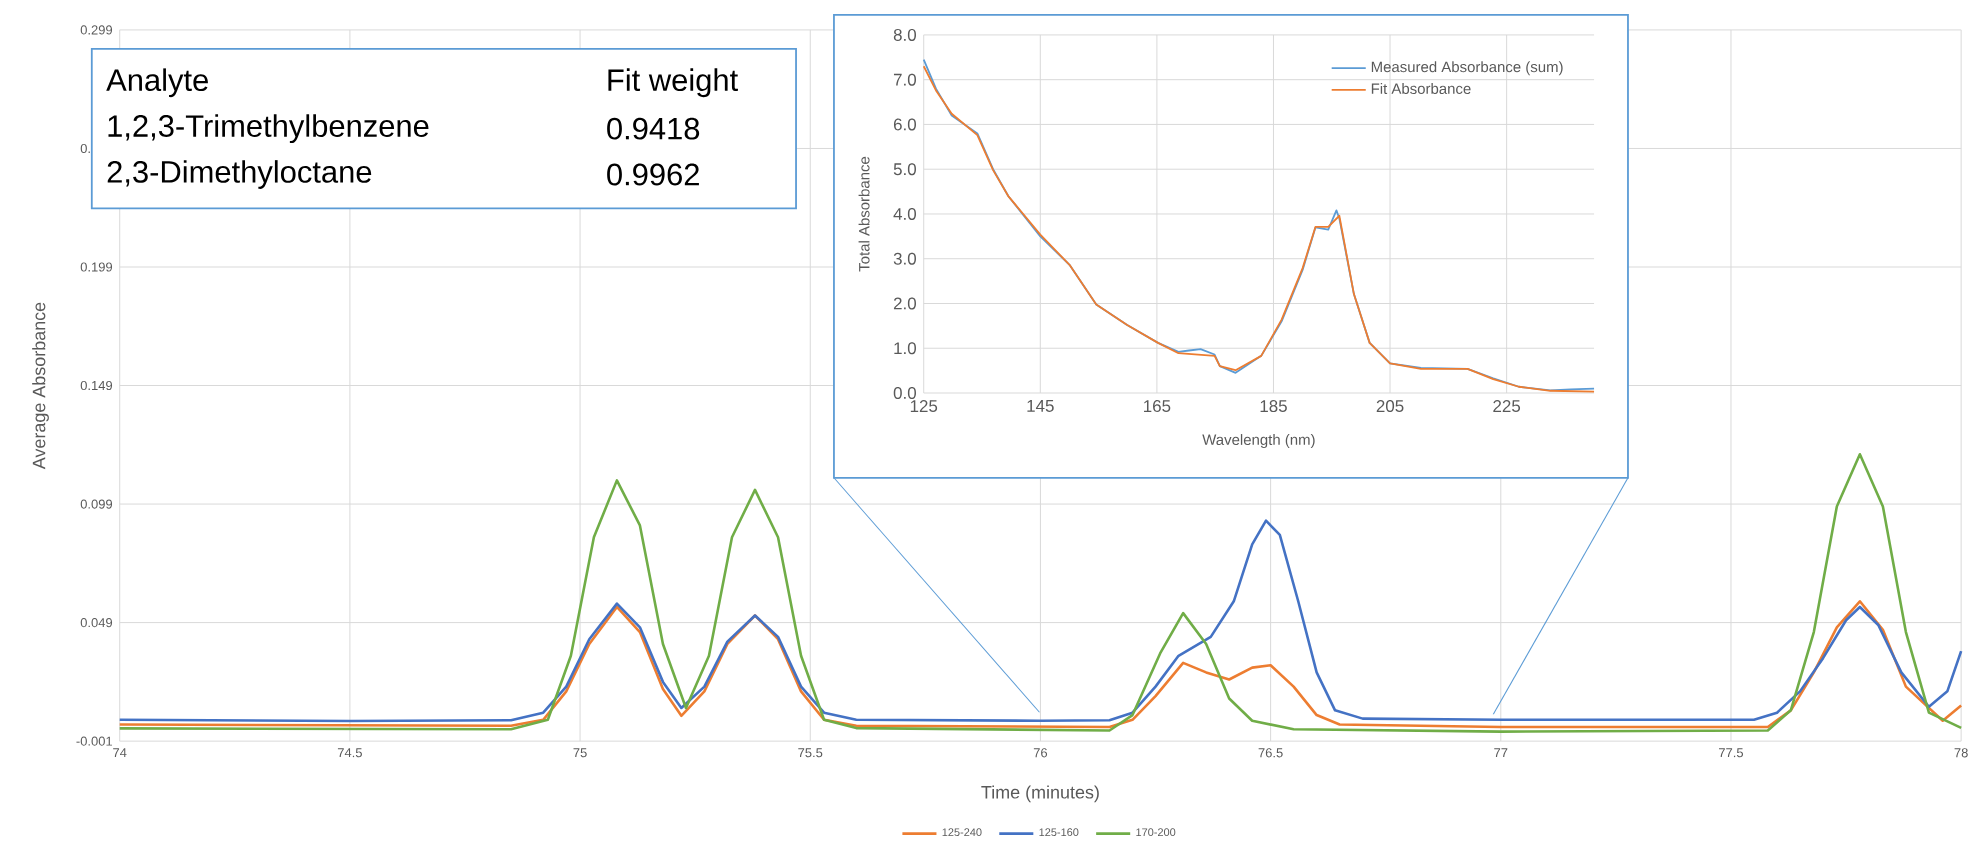 The image size is (1975, 864). What do you see at coordinates (1156, 832) in the screenshot?
I see `legend-label: 170-200` at bounding box center [1156, 832].